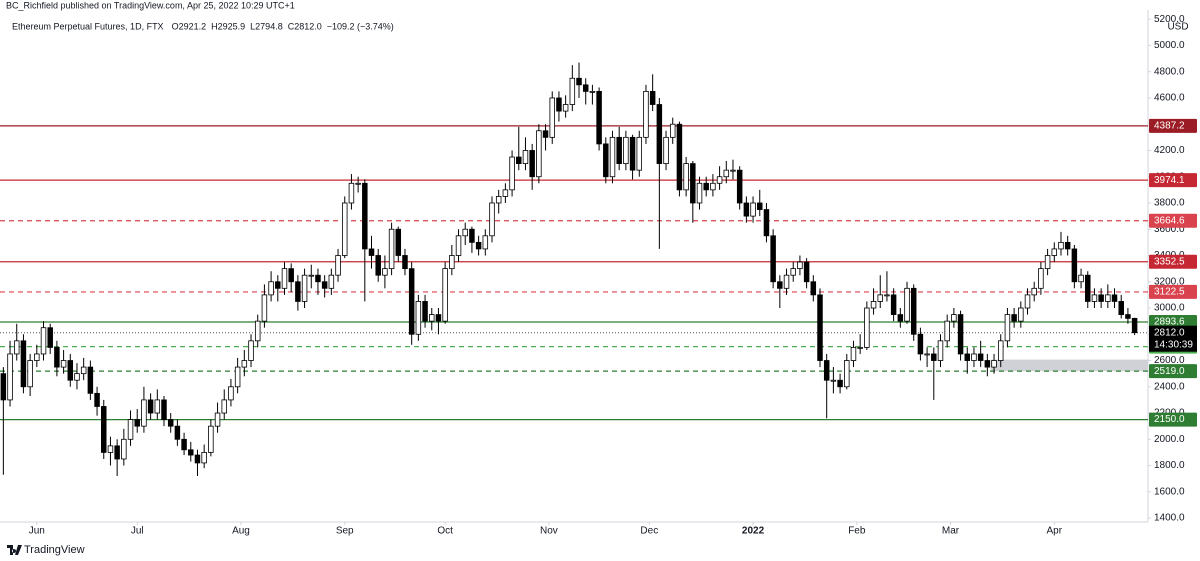  I want to click on last-price-tag, so click(1173, 338).